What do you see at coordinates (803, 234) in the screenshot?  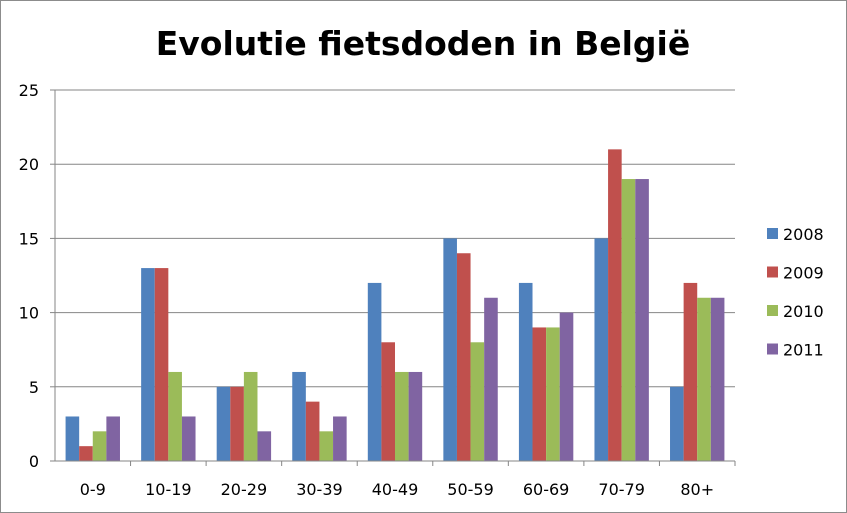 I see `legend-label-2008: 2008` at bounding box center [803, 234].